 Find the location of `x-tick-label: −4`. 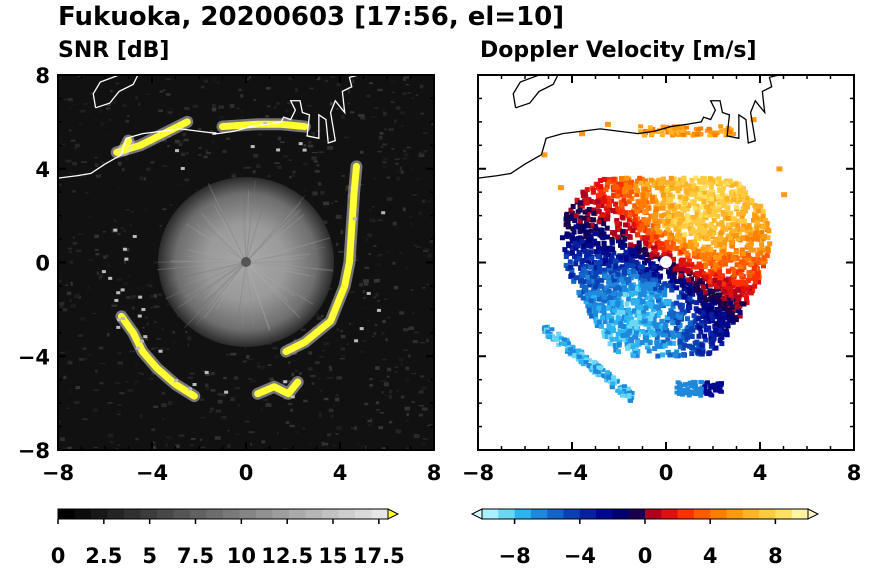

x-tick-label: −4 is located at coordinates (152, 473).